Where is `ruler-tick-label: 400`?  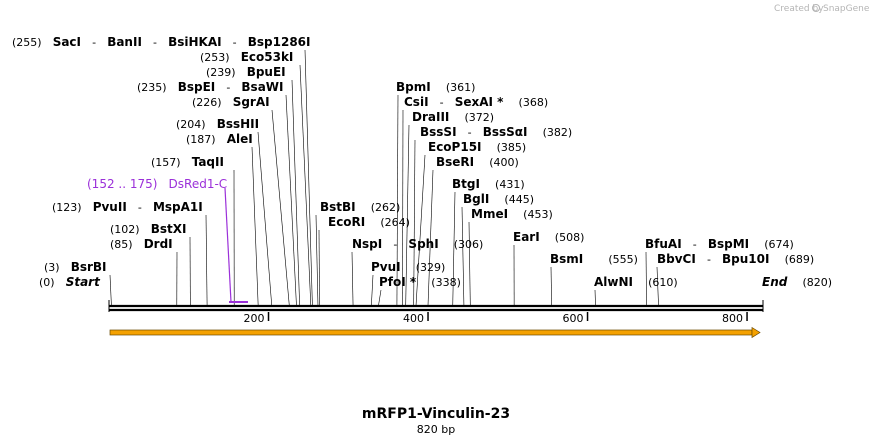
ruler-tick-label: 400 is located at coordinates (413, 318).